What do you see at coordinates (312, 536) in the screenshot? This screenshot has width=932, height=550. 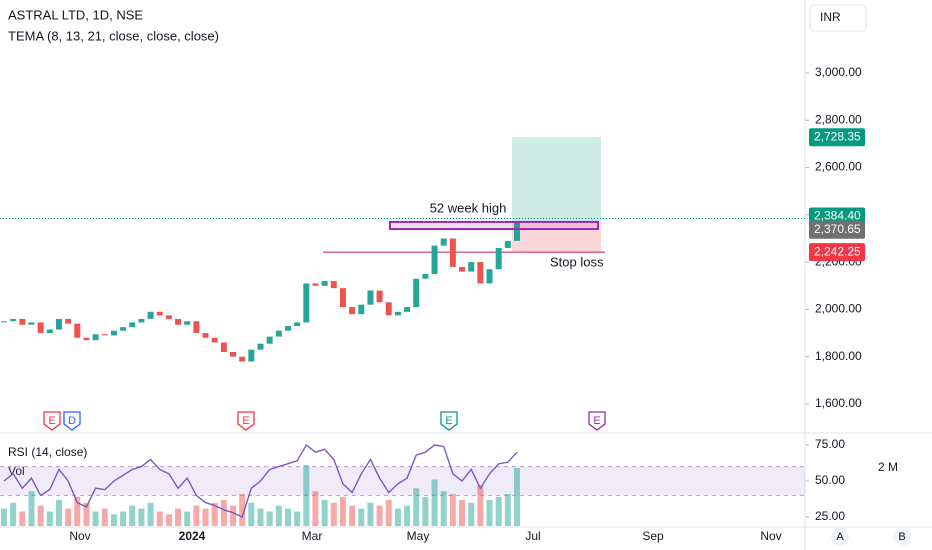 I see `x-tick-label: Mar` at bounding box center [312, 536].